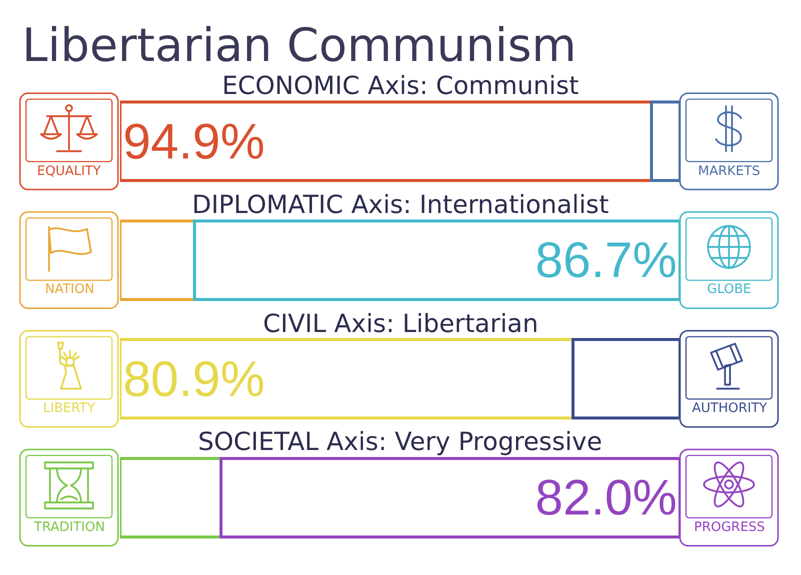 The width and height of the screenshot is (801, 575). Describe the element at coordinates (69, 408) in the screenshot. I see `text: LIBERTY` at that location.